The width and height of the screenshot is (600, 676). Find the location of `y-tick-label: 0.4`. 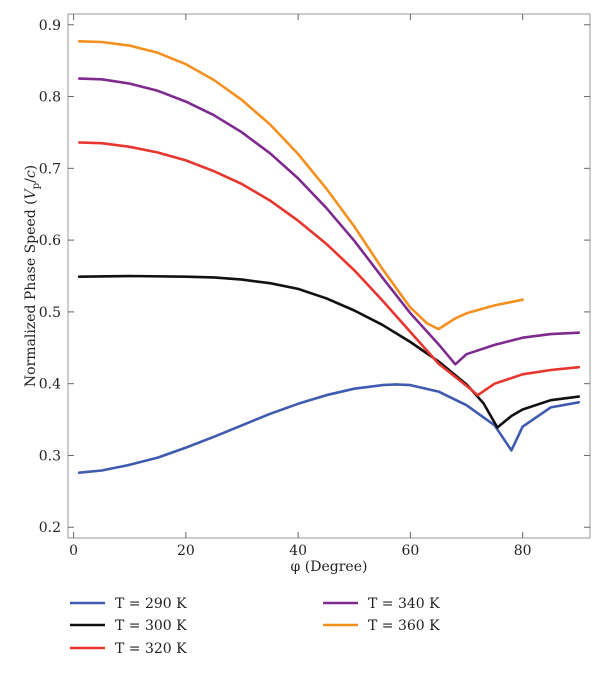

y-tick-label: 0.4 is located at coordinates (50, 385).